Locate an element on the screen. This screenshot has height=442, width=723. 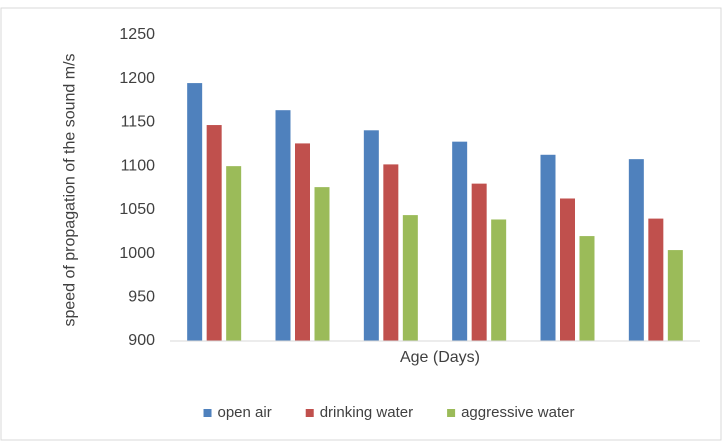
y-axis-label: speed of propagation of the sound m/s is located at coordinates (70, 190).